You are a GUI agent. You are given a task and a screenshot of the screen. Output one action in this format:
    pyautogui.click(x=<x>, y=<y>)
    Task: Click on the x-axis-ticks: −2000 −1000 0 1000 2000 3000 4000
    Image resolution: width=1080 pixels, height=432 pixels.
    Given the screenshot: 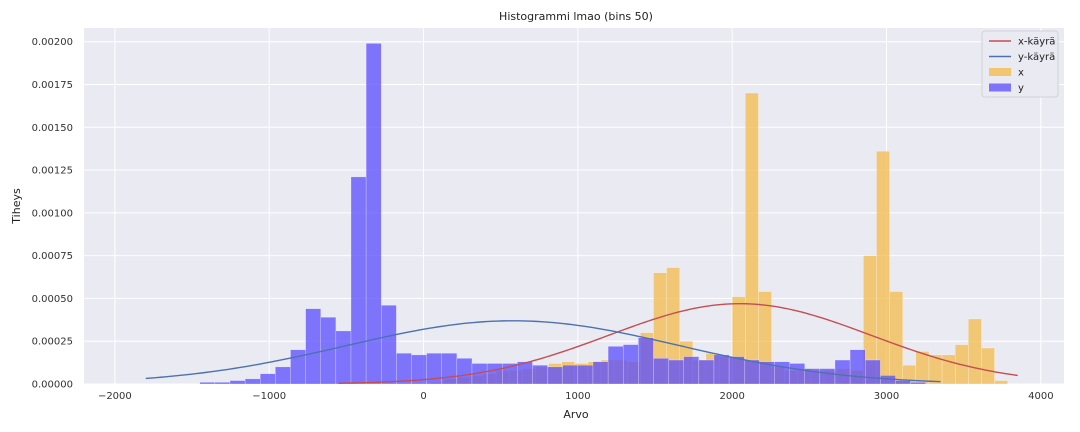 What is the action you would take?
    pyautogui.click(x=576, y=396)
    